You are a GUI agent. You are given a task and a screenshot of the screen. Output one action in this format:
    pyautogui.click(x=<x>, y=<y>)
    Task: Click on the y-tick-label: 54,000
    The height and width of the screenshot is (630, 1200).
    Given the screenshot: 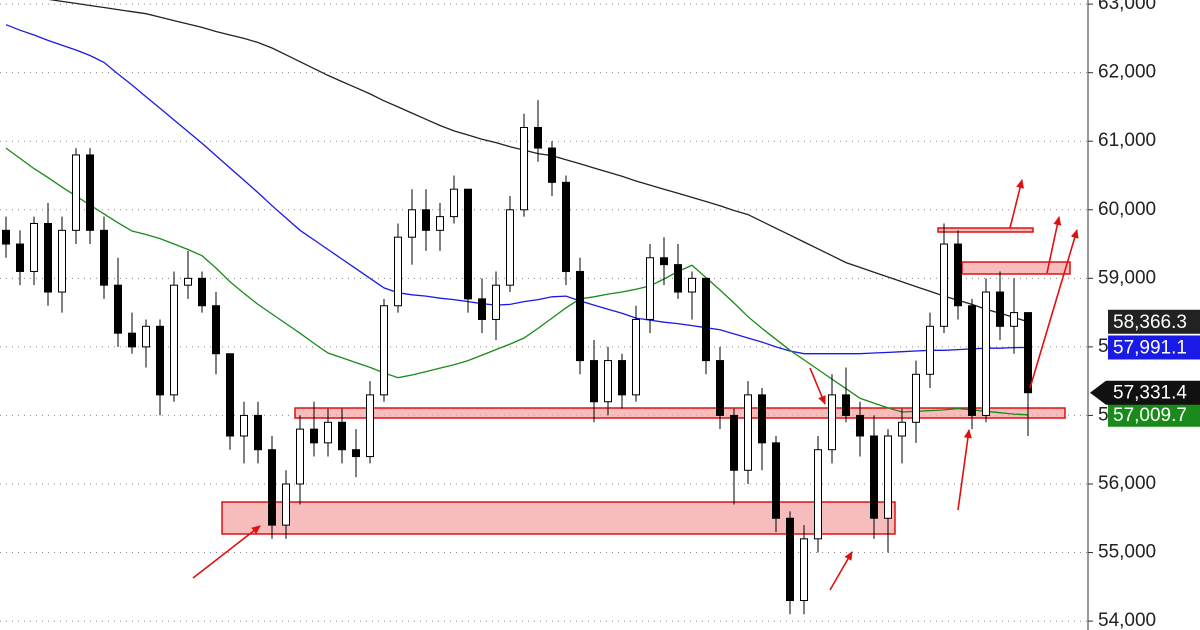 What is the action you would take?
    pyautogui.click(x=1127, y=620)
    